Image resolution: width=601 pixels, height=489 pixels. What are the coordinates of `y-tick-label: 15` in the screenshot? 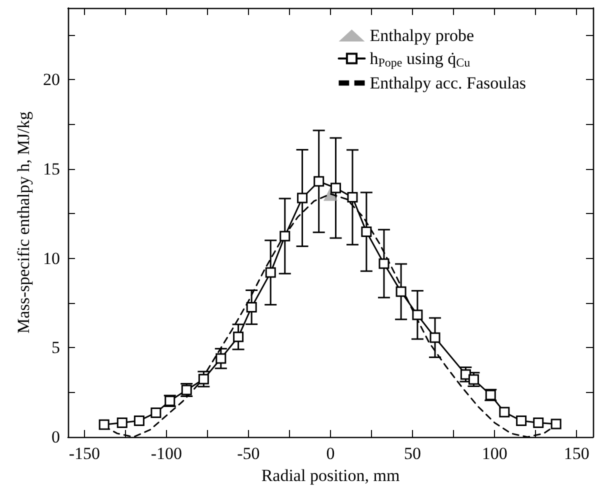 It's located at (51, 168).